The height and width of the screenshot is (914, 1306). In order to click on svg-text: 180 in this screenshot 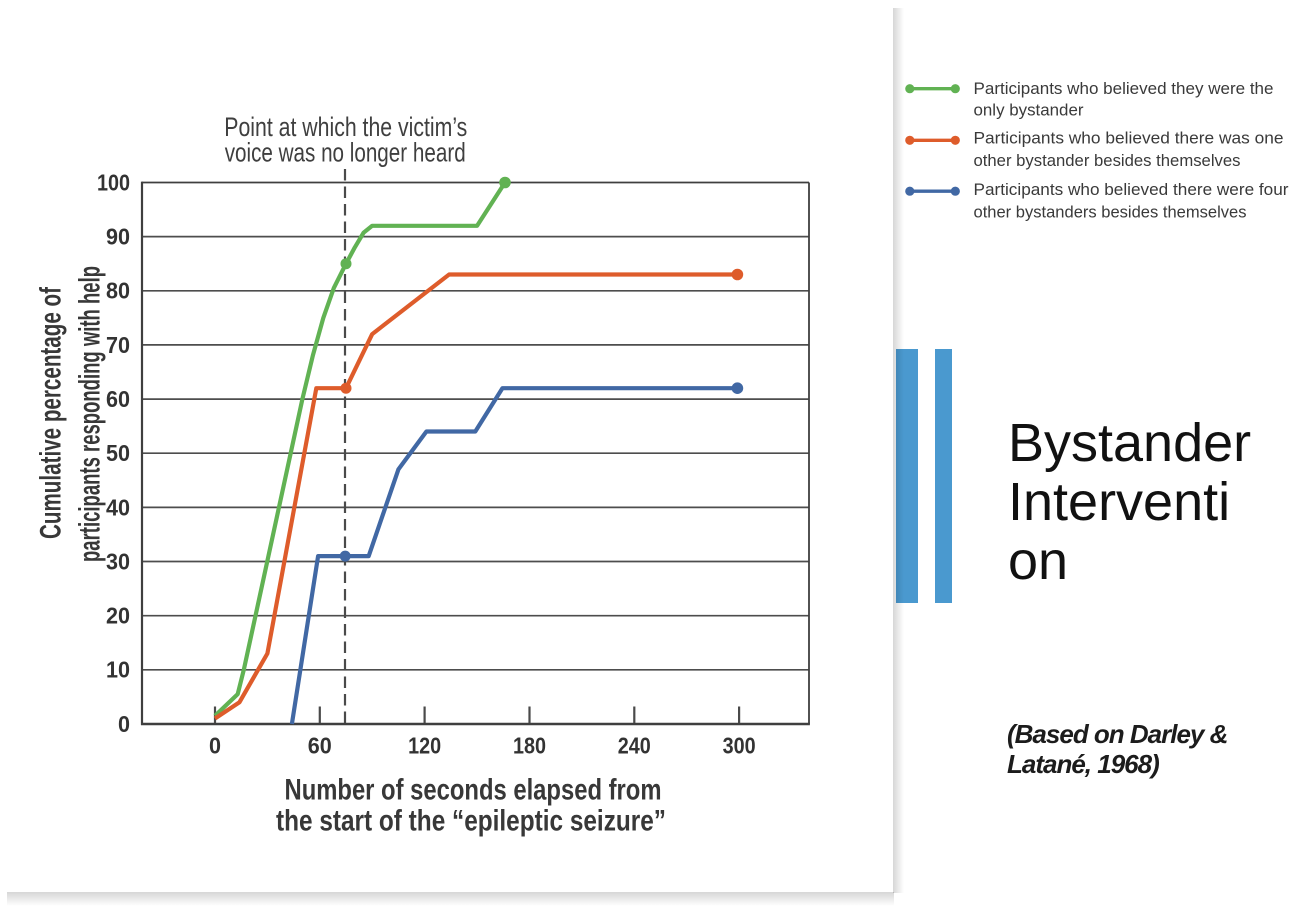, I will do `click(529, 746)`.